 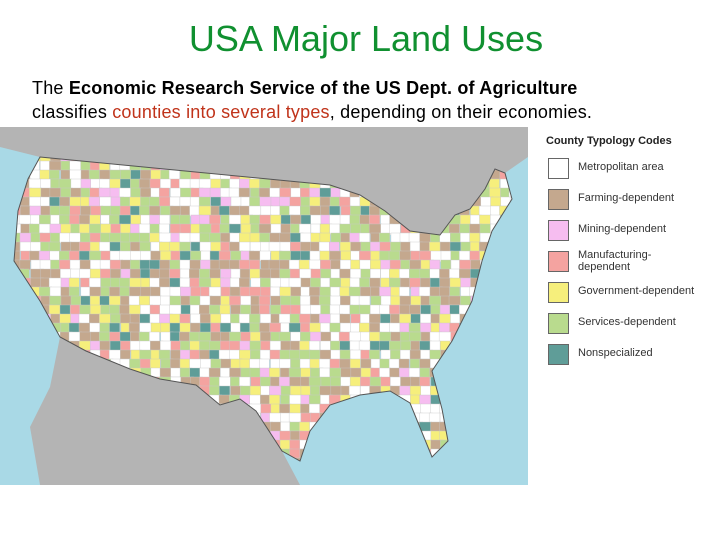 What do you see at coordinates (649, 229) in the screenshot?
I see `legend-label: Mining-dependent` at bounding box center [649, 229].